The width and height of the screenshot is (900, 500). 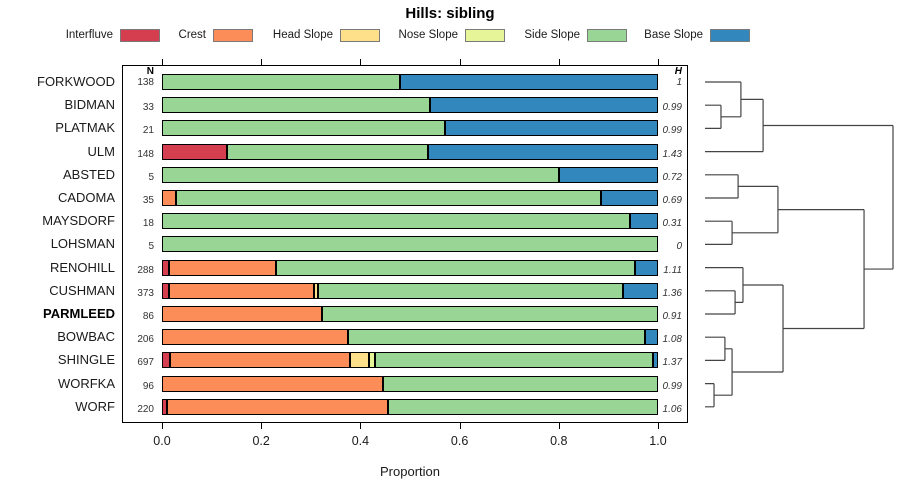 What do you see at coordinates (679, 82) in the screenshot?
I see `h-value: 1` at bounding box center [679, 82].